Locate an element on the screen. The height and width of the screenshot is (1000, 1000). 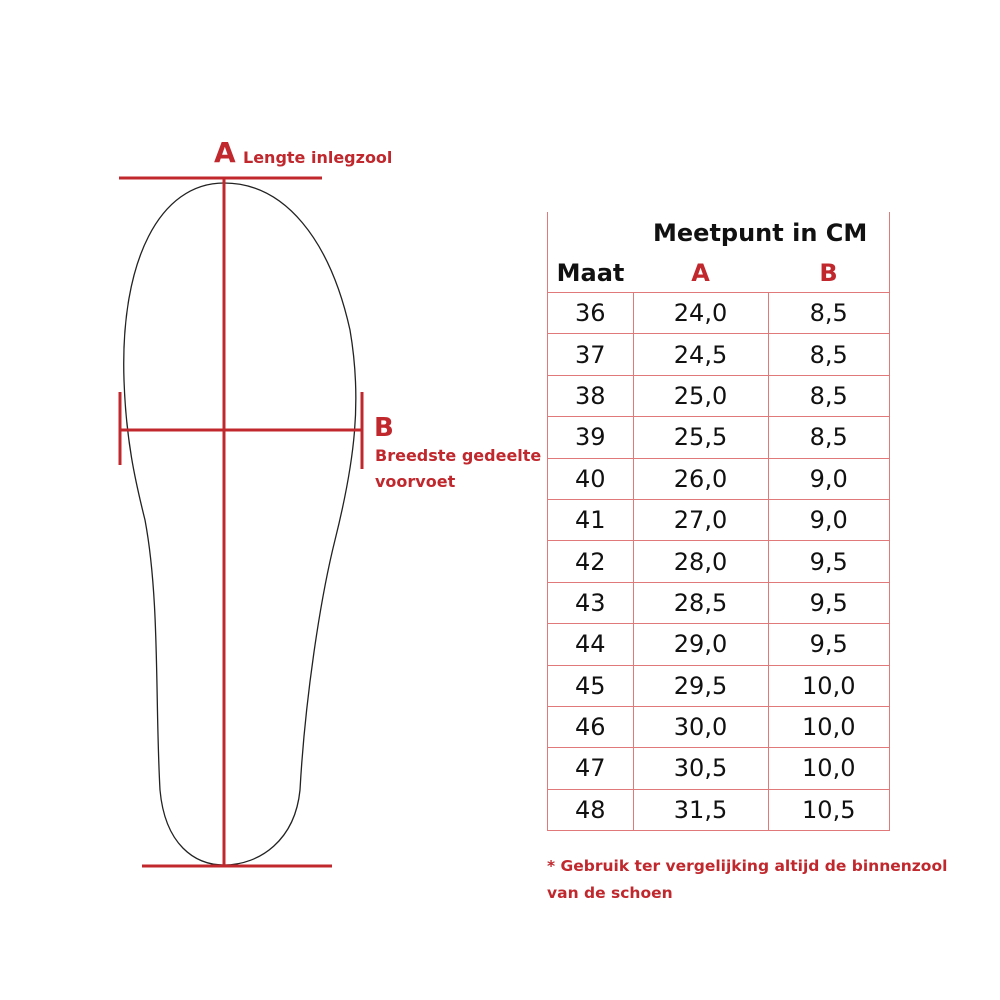
cell-maat: 39 is located at coordinates (590, 437).